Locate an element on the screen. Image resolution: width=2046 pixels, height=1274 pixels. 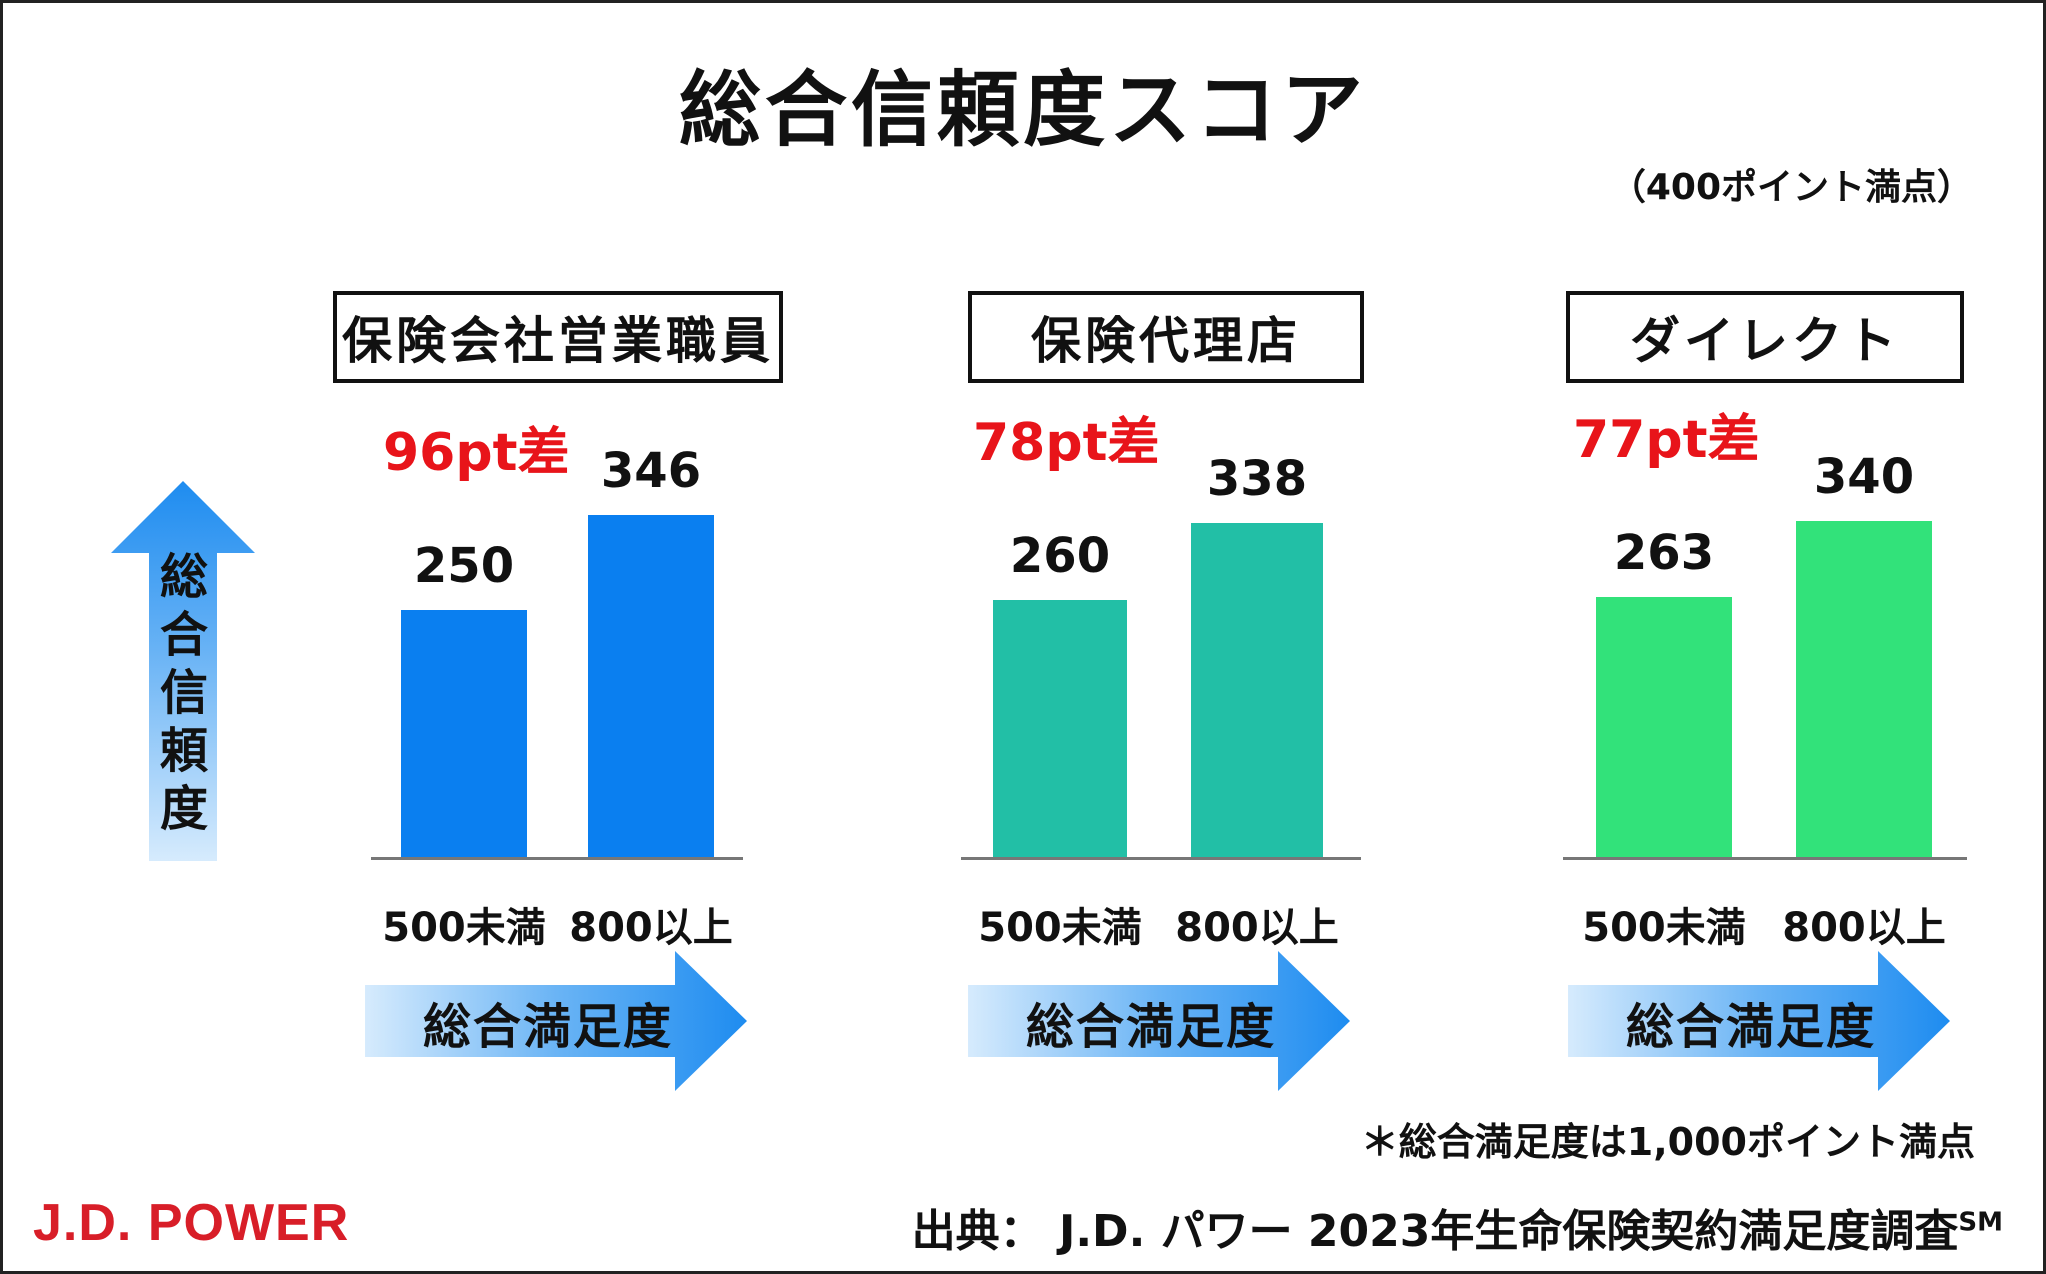
source-text: 出典： J.D. パワー 2023年生命保険契約満足度調査 is located at coordinates (1435, 1231).